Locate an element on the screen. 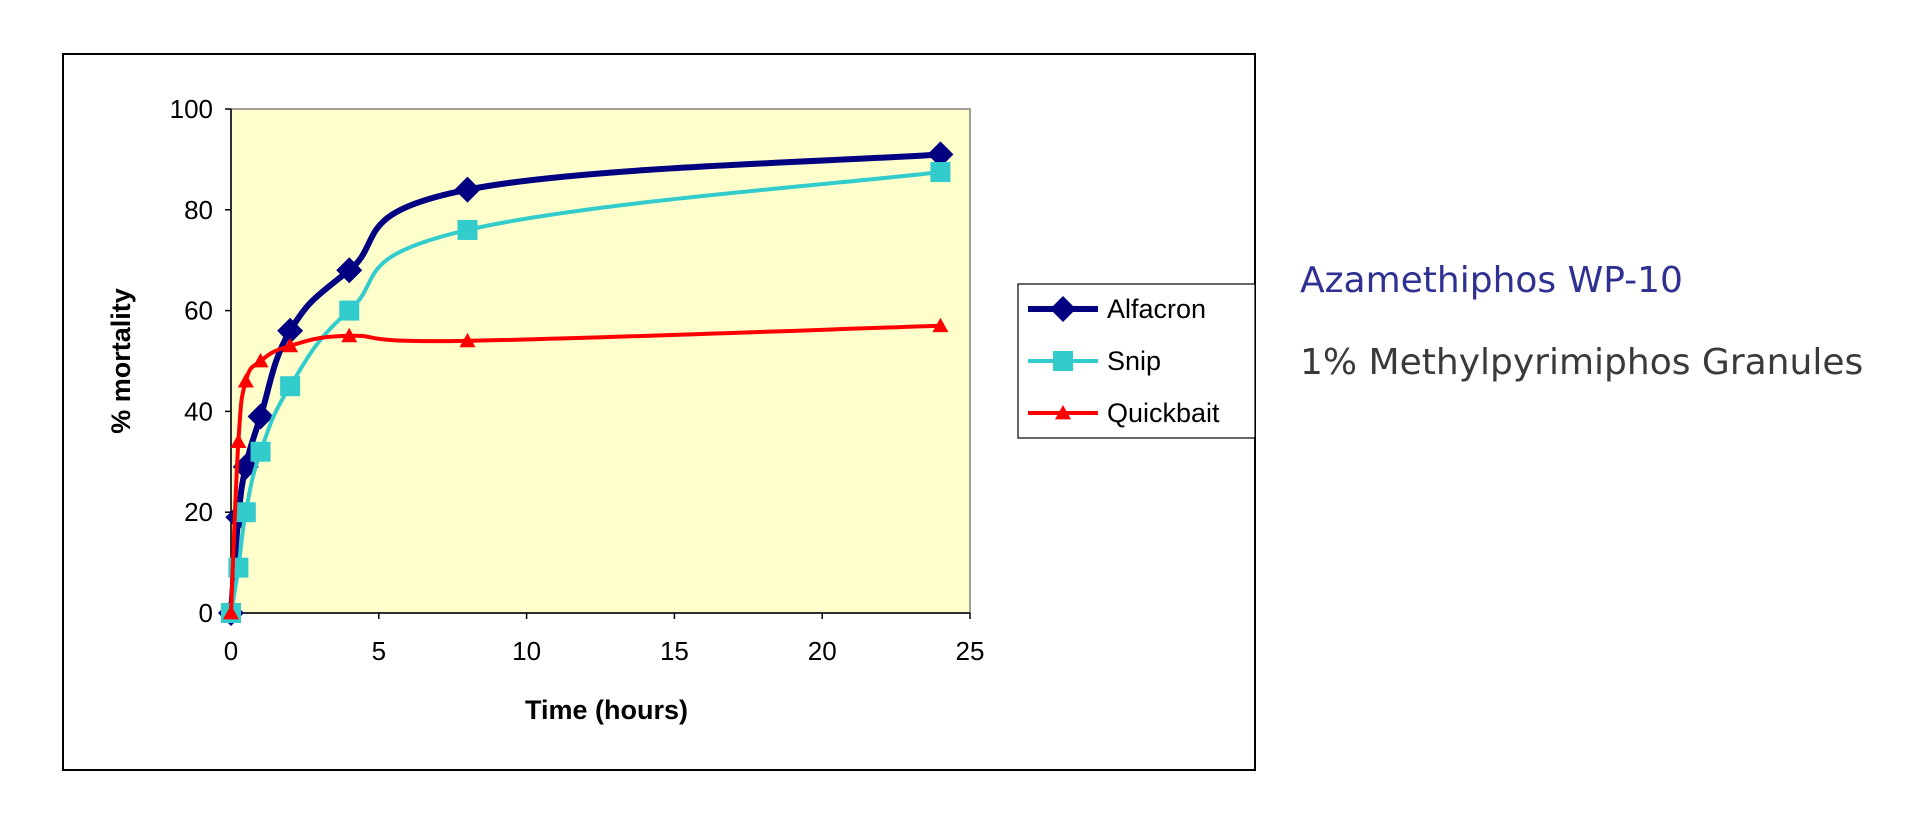 This screenshot has height=840, width=1909. x-tick-label: 10 is located at coordinates (526, 651).